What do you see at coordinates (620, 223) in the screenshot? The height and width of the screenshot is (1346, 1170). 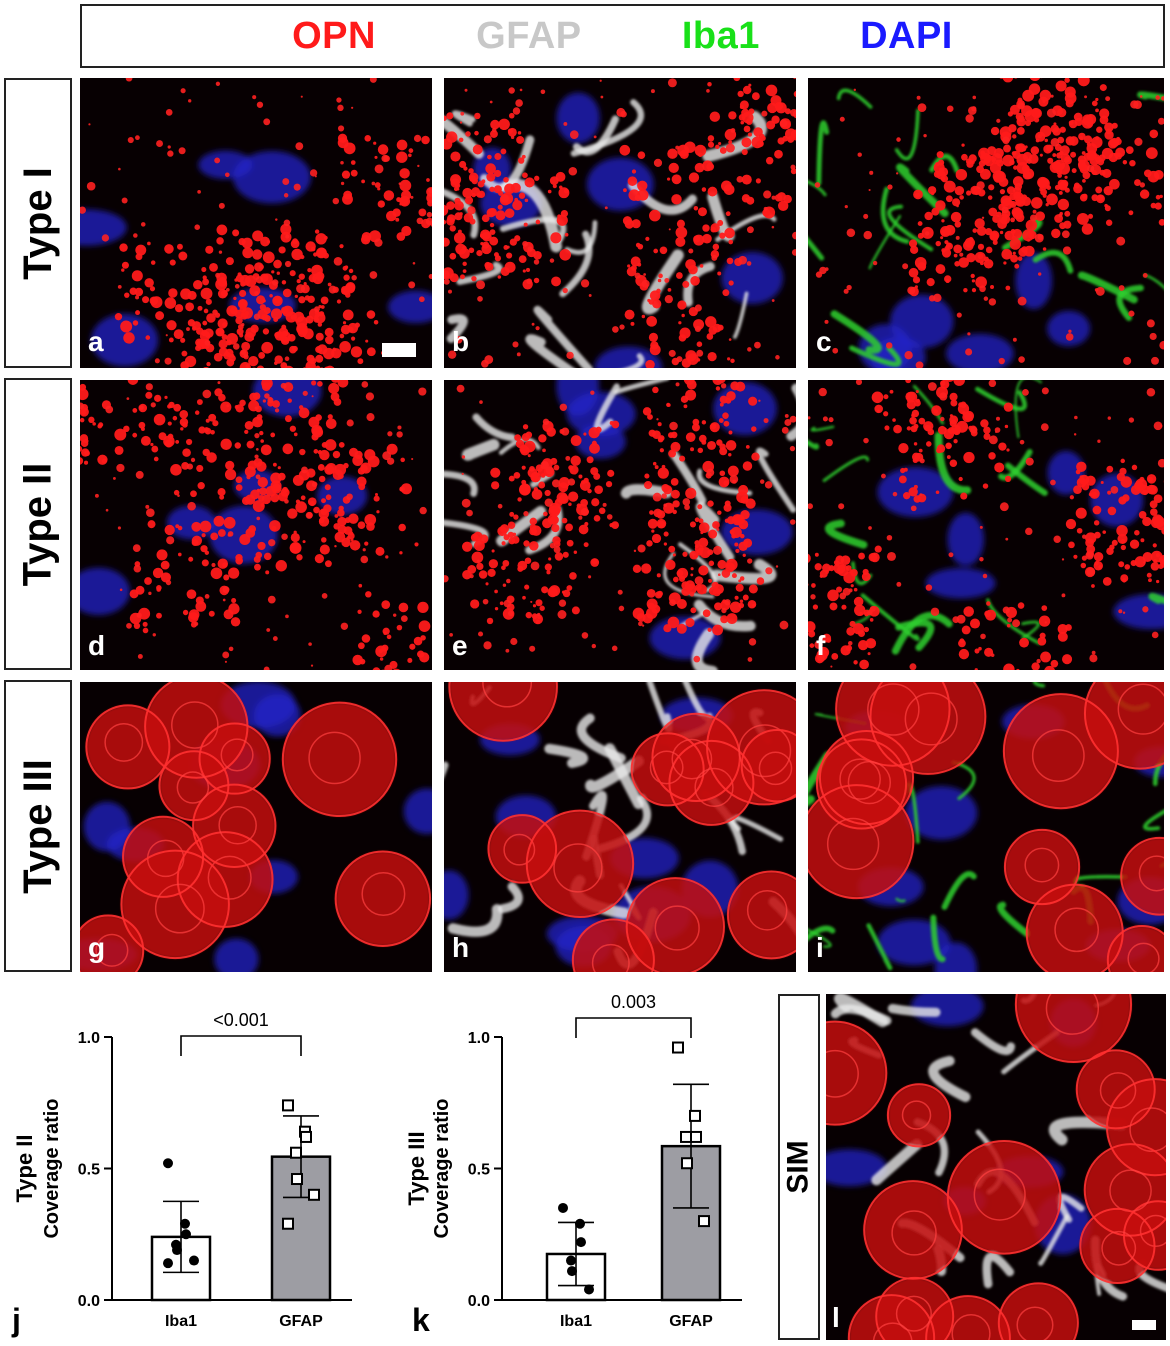 I see `micrograph-b` at bounding box center [620, 223].